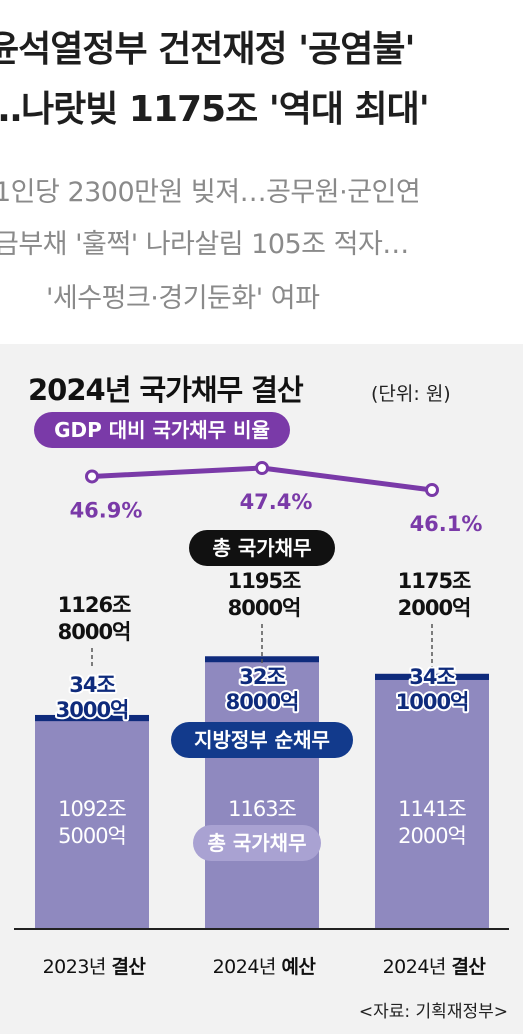 The height and width of the screenshot is (1034, 523). Describe the element at coordinates (446, 524) in the screenshot. I see `gdp-ratio-label-3: 46.1%` at that location.